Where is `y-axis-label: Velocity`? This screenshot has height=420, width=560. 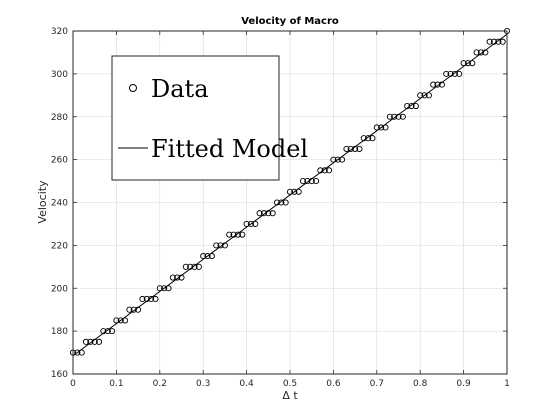
y-axis-label: Velocity is located at coordinates (42, 202).